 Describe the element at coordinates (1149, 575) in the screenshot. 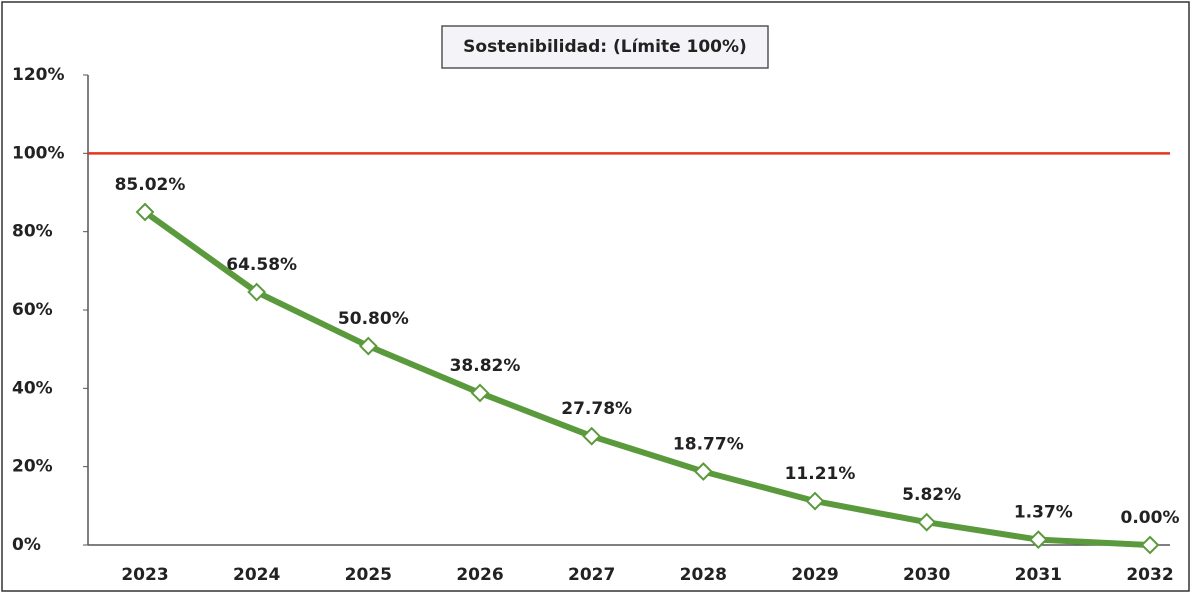

I see `x-tick-label: 2032` at that location.